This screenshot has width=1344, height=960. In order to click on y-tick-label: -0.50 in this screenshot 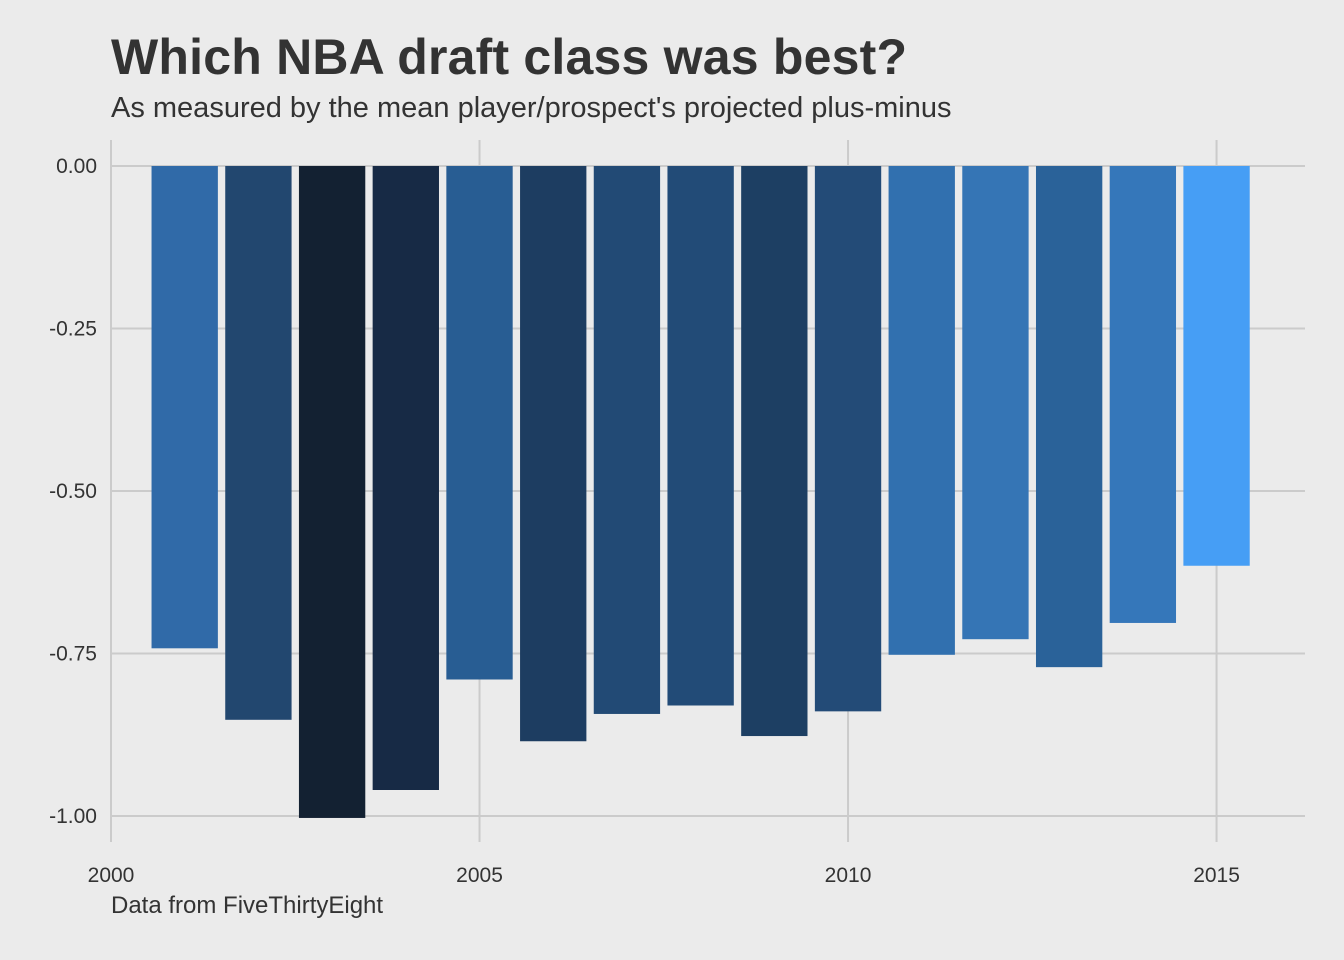, I will do `click(73, 491)`.